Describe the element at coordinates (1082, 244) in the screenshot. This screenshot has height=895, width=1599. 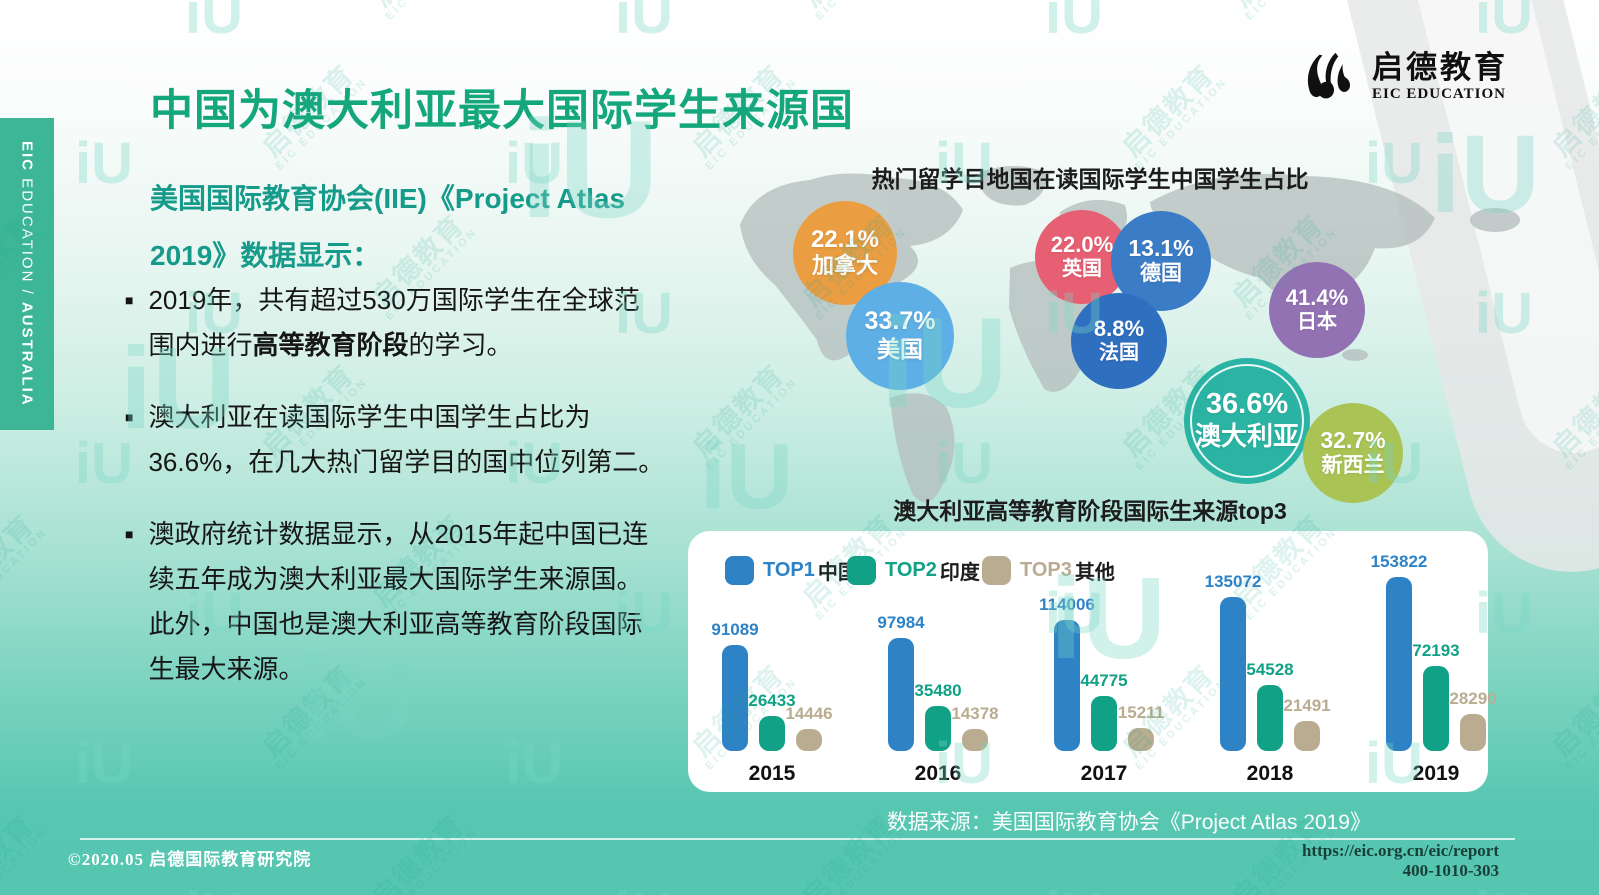
I see `bubble-value: 22.0%` at that location.